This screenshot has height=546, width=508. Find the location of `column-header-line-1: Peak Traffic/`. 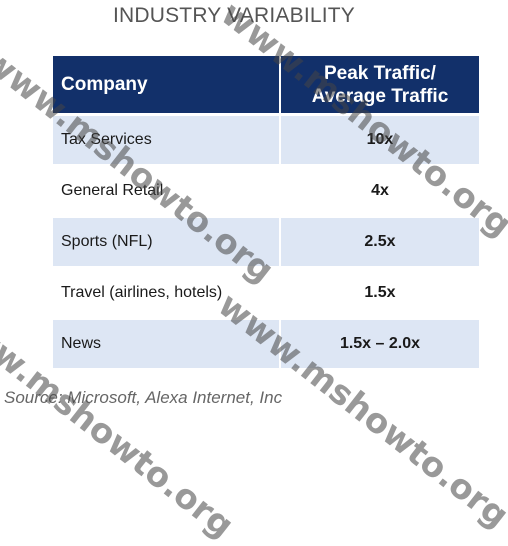

column-header-line-1: Peak Traffic/ is located at coordinates (380, 73).